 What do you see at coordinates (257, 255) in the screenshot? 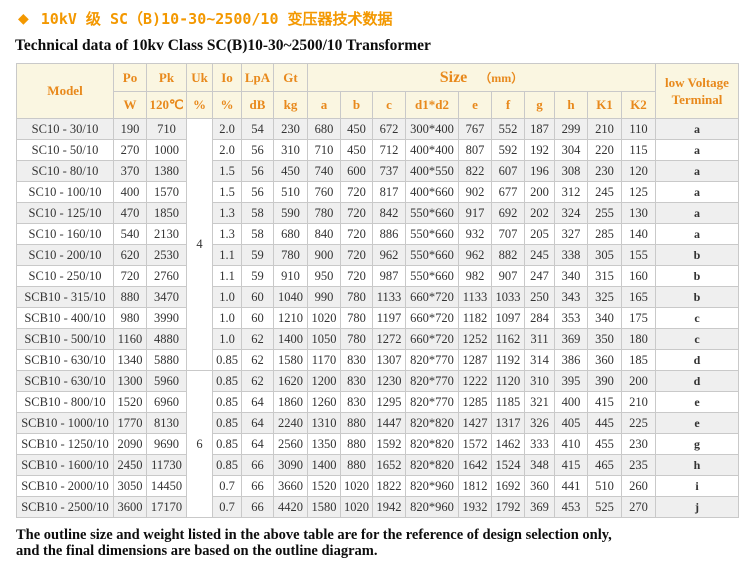
I see `data-cell: 59` at bounding box center [257, 255].